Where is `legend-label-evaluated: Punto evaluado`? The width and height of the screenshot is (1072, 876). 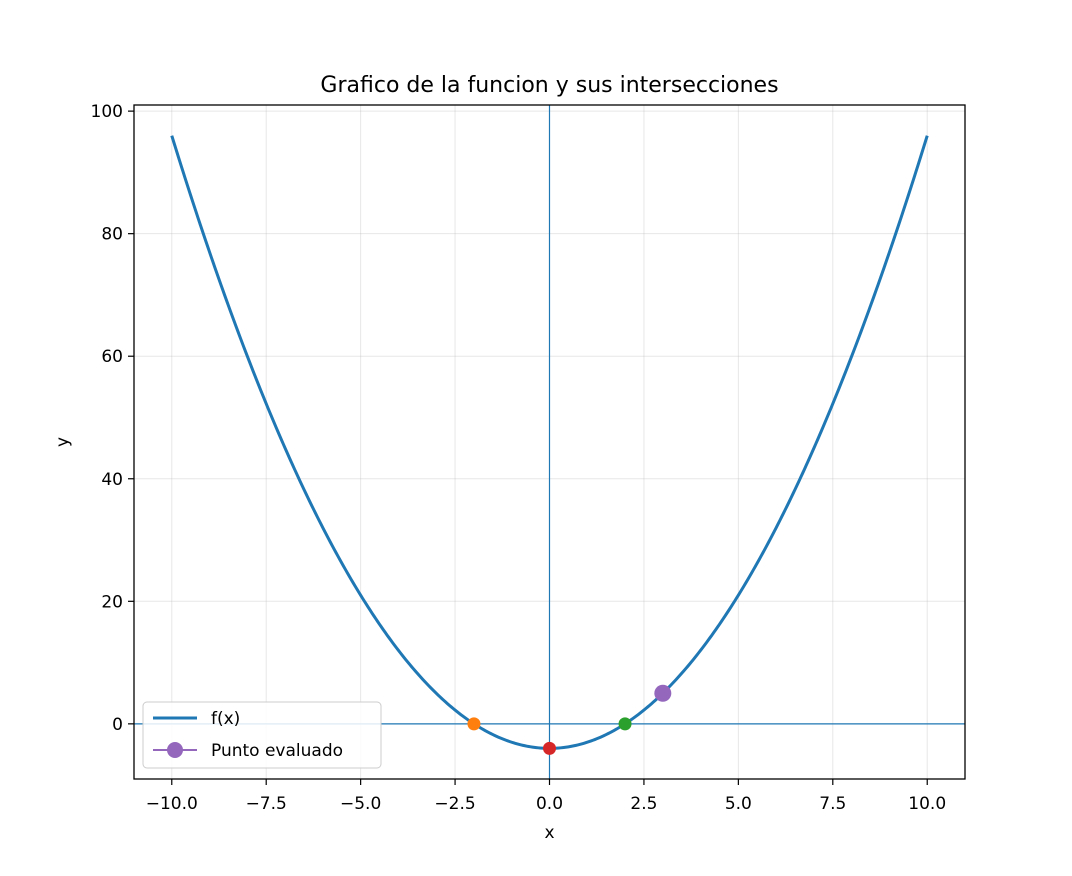 legend-label-evaluated: Punto evaluado is located at coordinates (277, 751).